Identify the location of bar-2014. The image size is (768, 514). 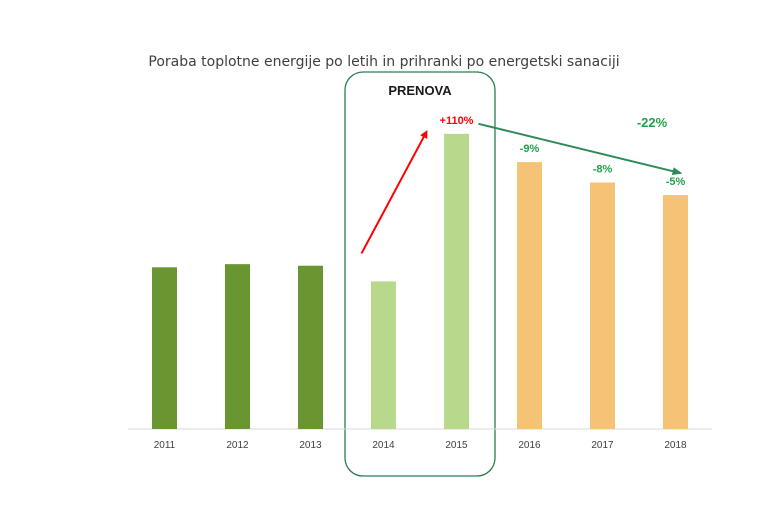
(383, 355).